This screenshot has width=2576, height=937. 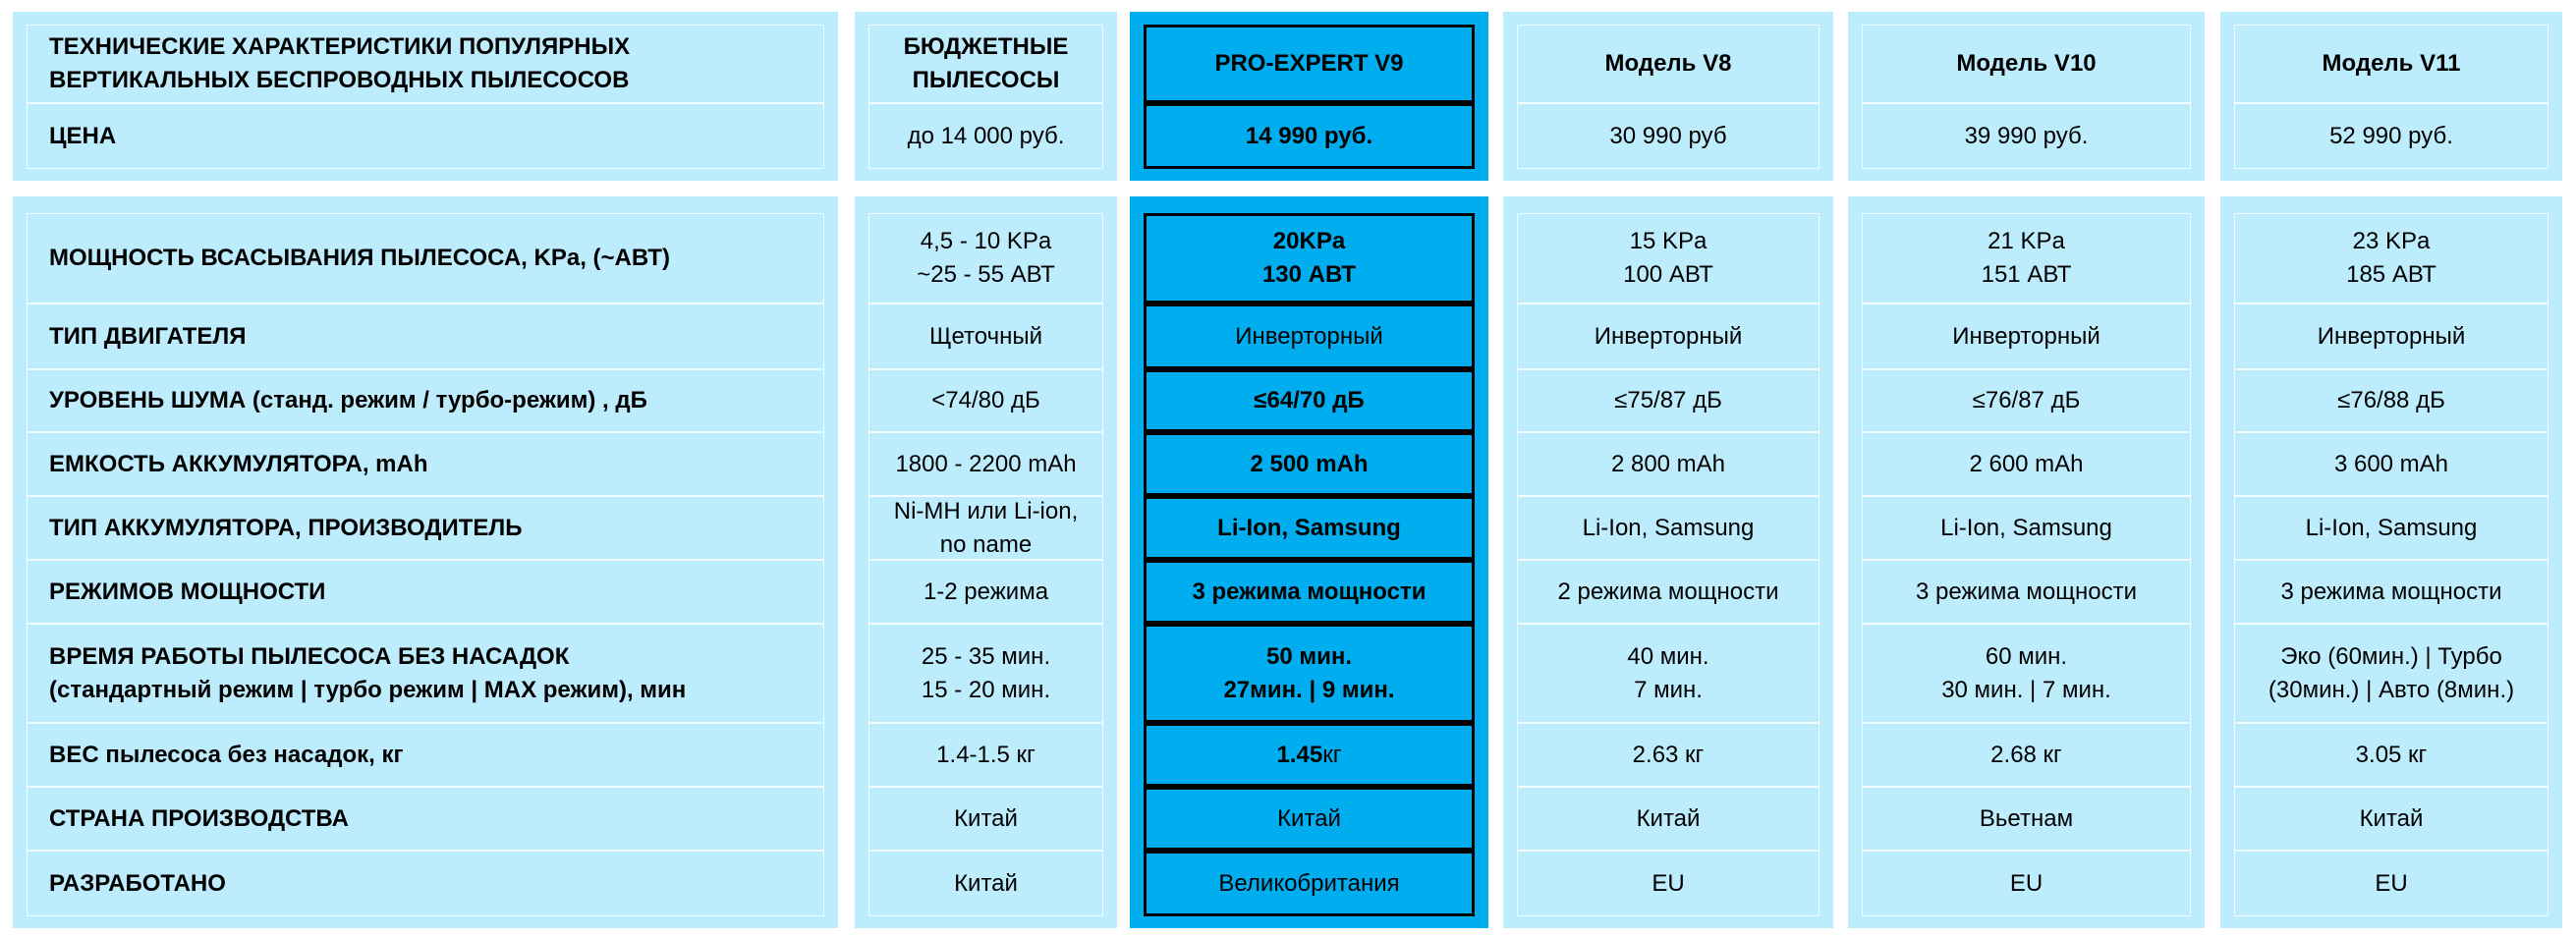 I want to click on spec-label: РАЗРАБОТАНО, so click(x=425, y=883).